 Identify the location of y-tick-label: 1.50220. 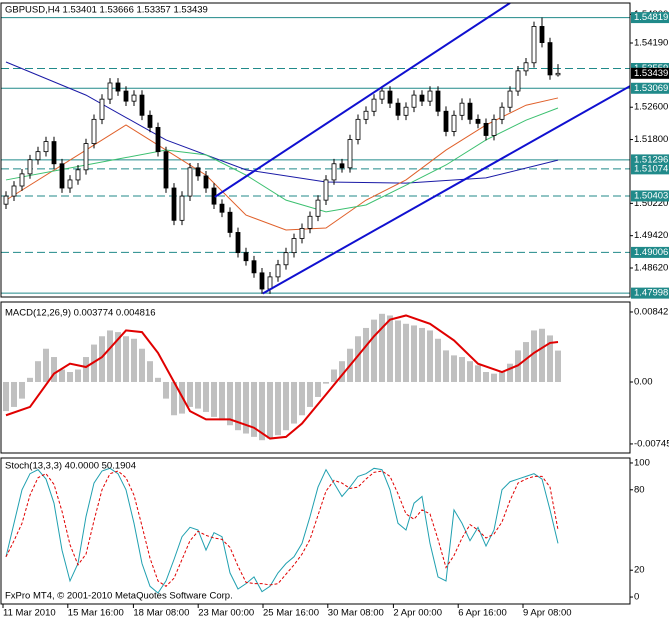
(651, 203).